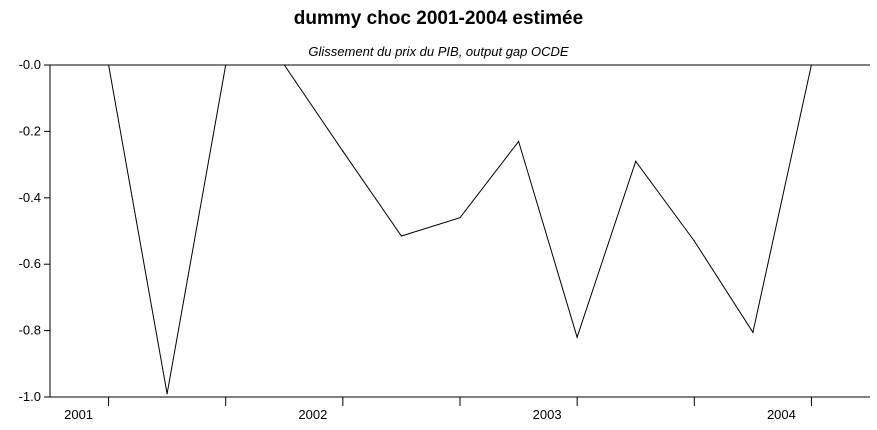 This screenshot has width=877, height=430. I want to click on y-tick-label: -0.0, so click(30, 64).